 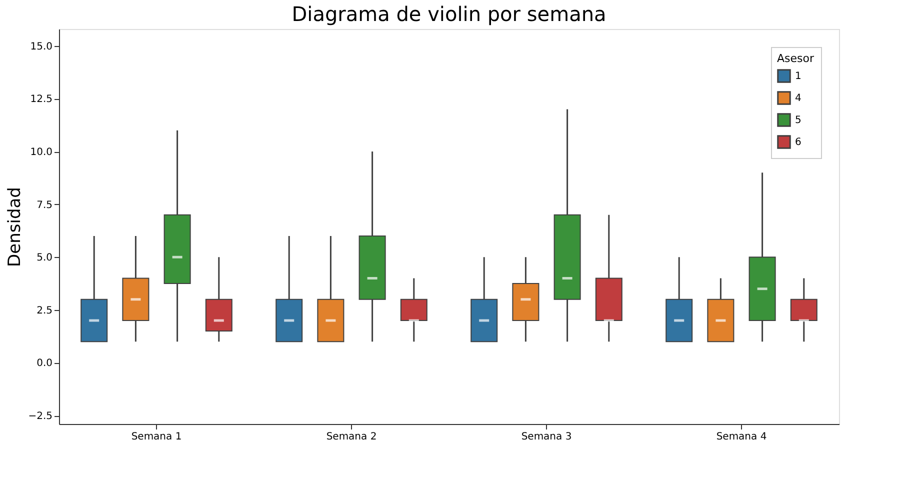 I want to click on y-tick-label: 15.0, so click(x=41, y=46).